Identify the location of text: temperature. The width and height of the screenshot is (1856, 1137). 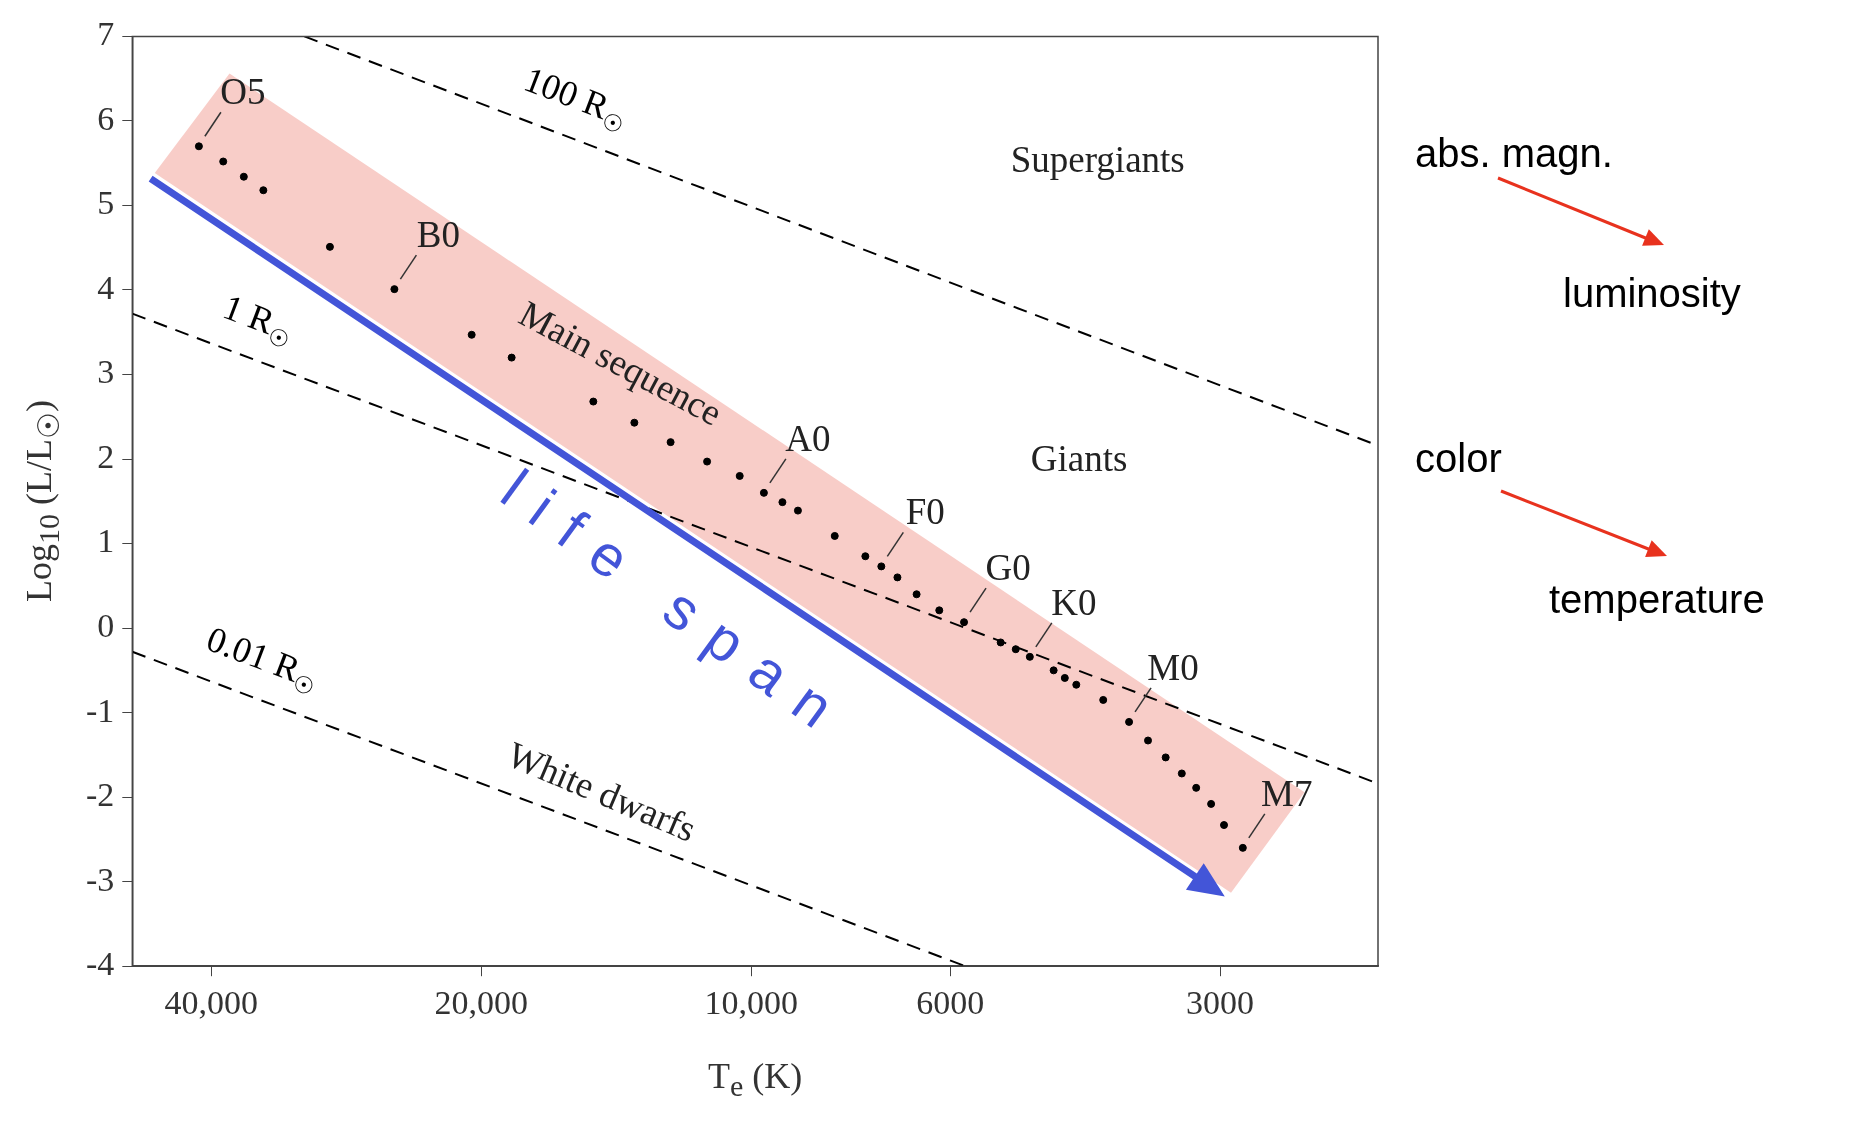
(1657, 599).